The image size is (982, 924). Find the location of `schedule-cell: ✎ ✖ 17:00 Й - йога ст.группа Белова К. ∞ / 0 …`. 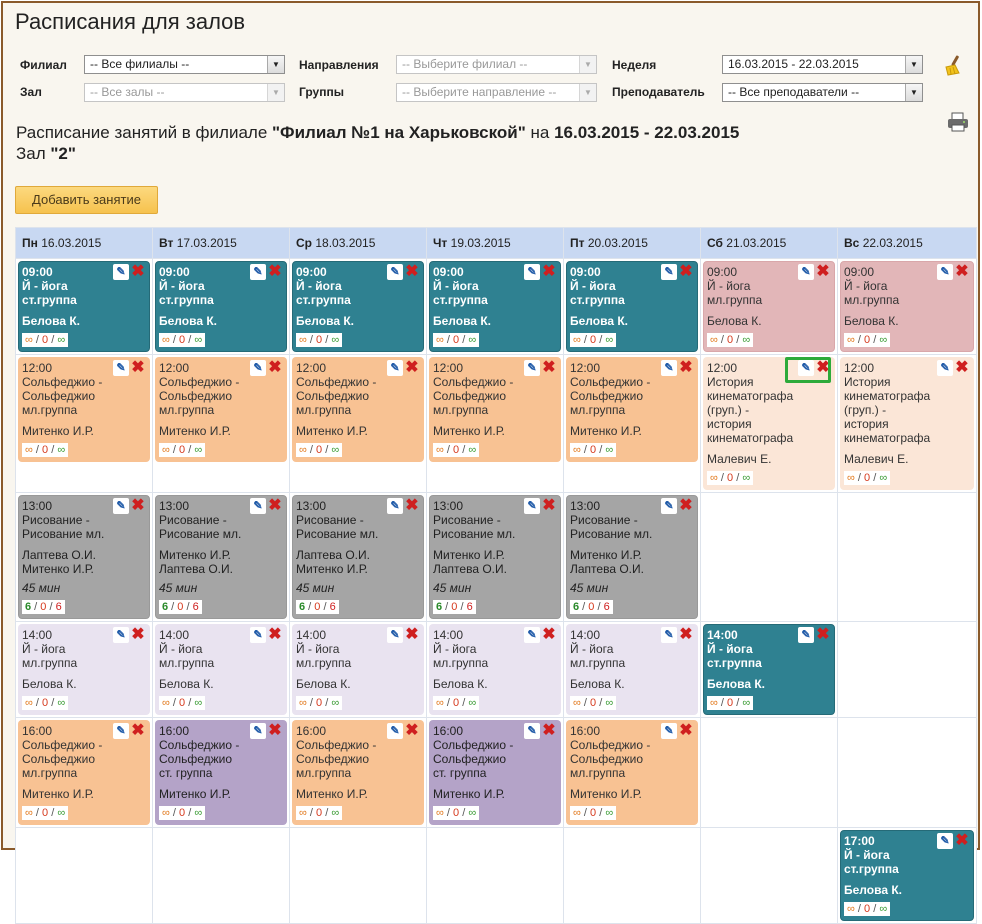

schedule-cell: ✎ ✖ 17:00 Й - йога ст.группа Белова К. ∞ / 0 … is located at coordinates (907, 875).